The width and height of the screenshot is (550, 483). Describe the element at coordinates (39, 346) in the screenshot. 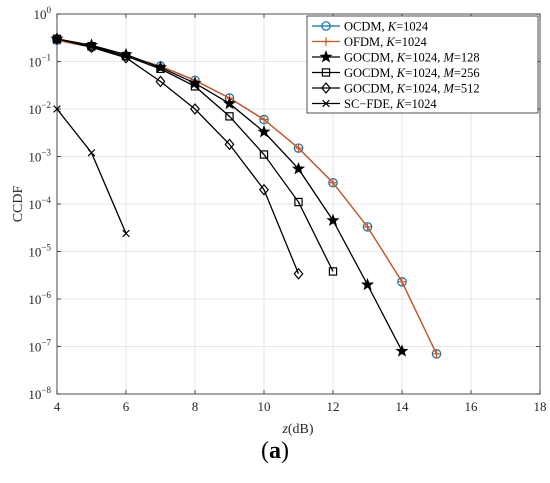

I see `y-tick-label: 10⁻⁷` at that location.